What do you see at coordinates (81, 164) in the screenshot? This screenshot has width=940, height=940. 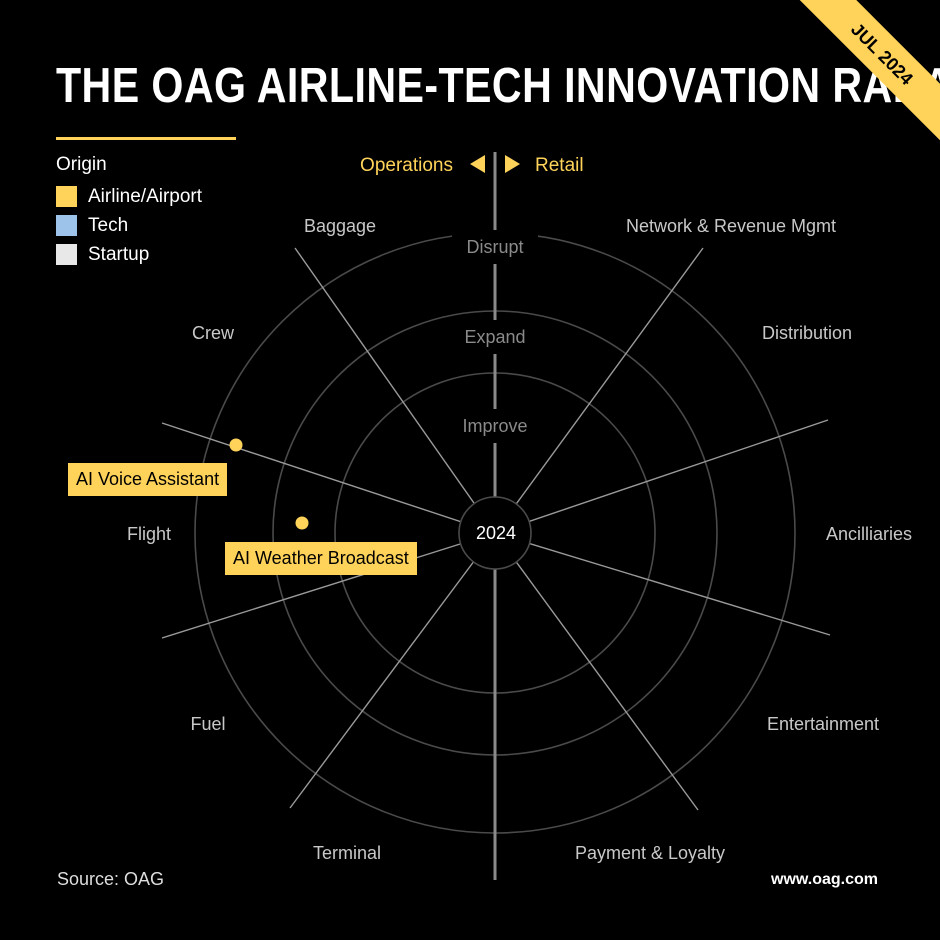 I see `legend-heading: Origin` at bounding box center [81, 164].